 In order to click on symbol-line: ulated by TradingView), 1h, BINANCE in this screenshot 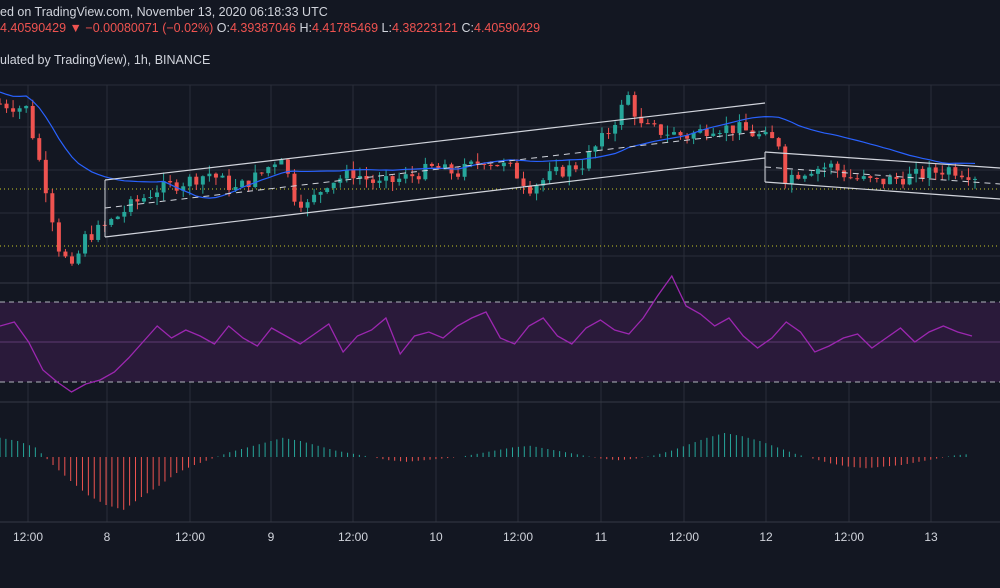, I will do `click(105, 60)`.